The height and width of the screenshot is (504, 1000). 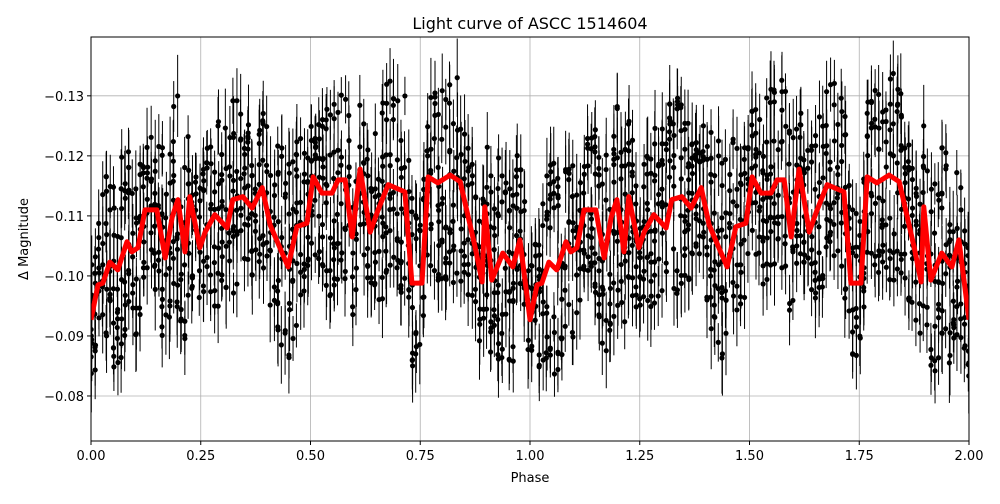 I want to click on x-tick-label: 1.00, so click(x=530, y=456).